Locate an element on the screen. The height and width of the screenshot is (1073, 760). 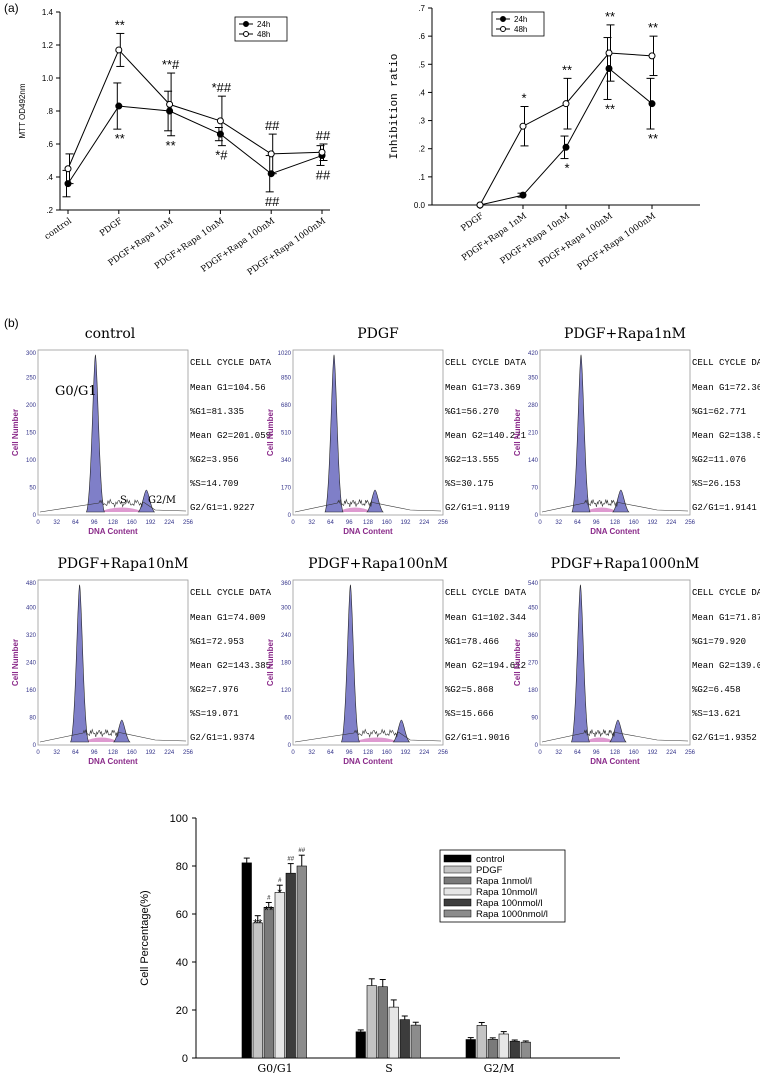
x-tick-label: PDGF is located at coordinates (472, 222).